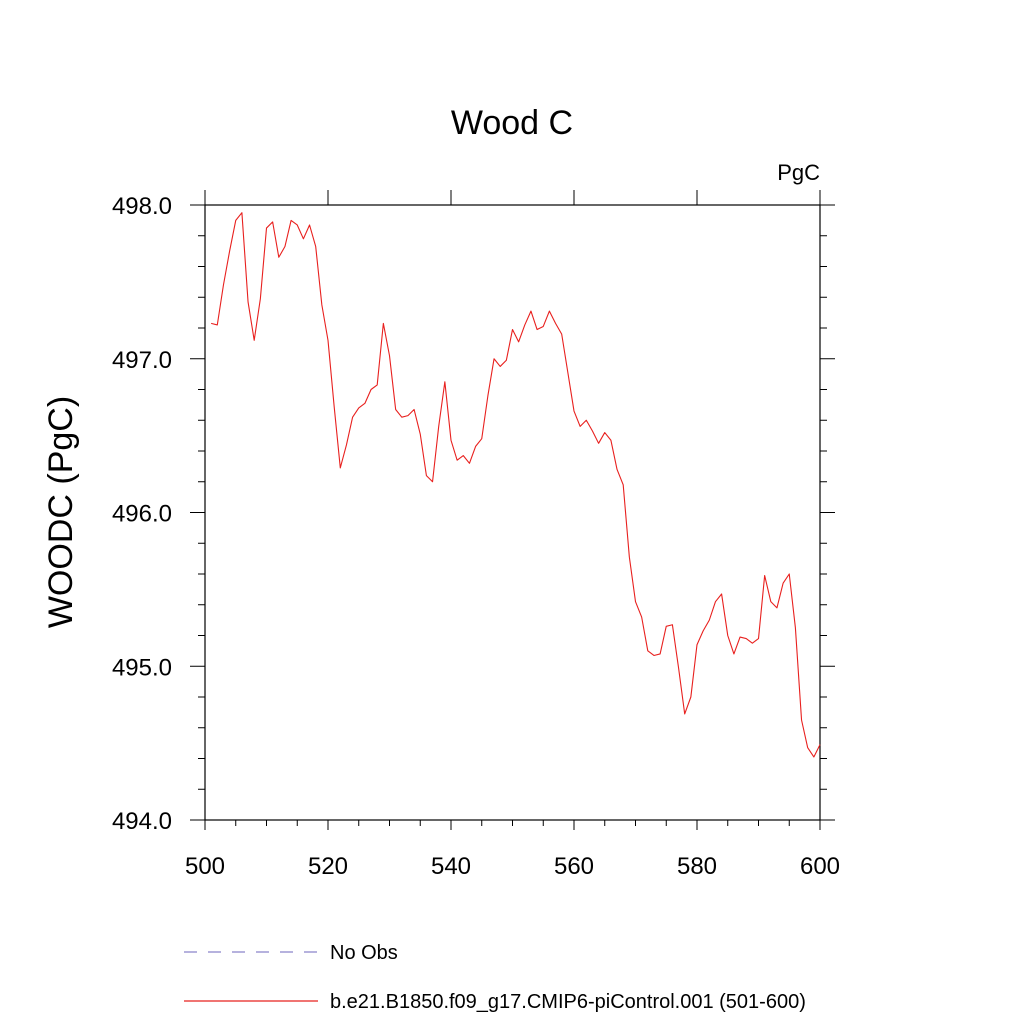  Describe the element at coordinates (574, 866) in the screenshot. I see `x-tick-label: 560` at that location.